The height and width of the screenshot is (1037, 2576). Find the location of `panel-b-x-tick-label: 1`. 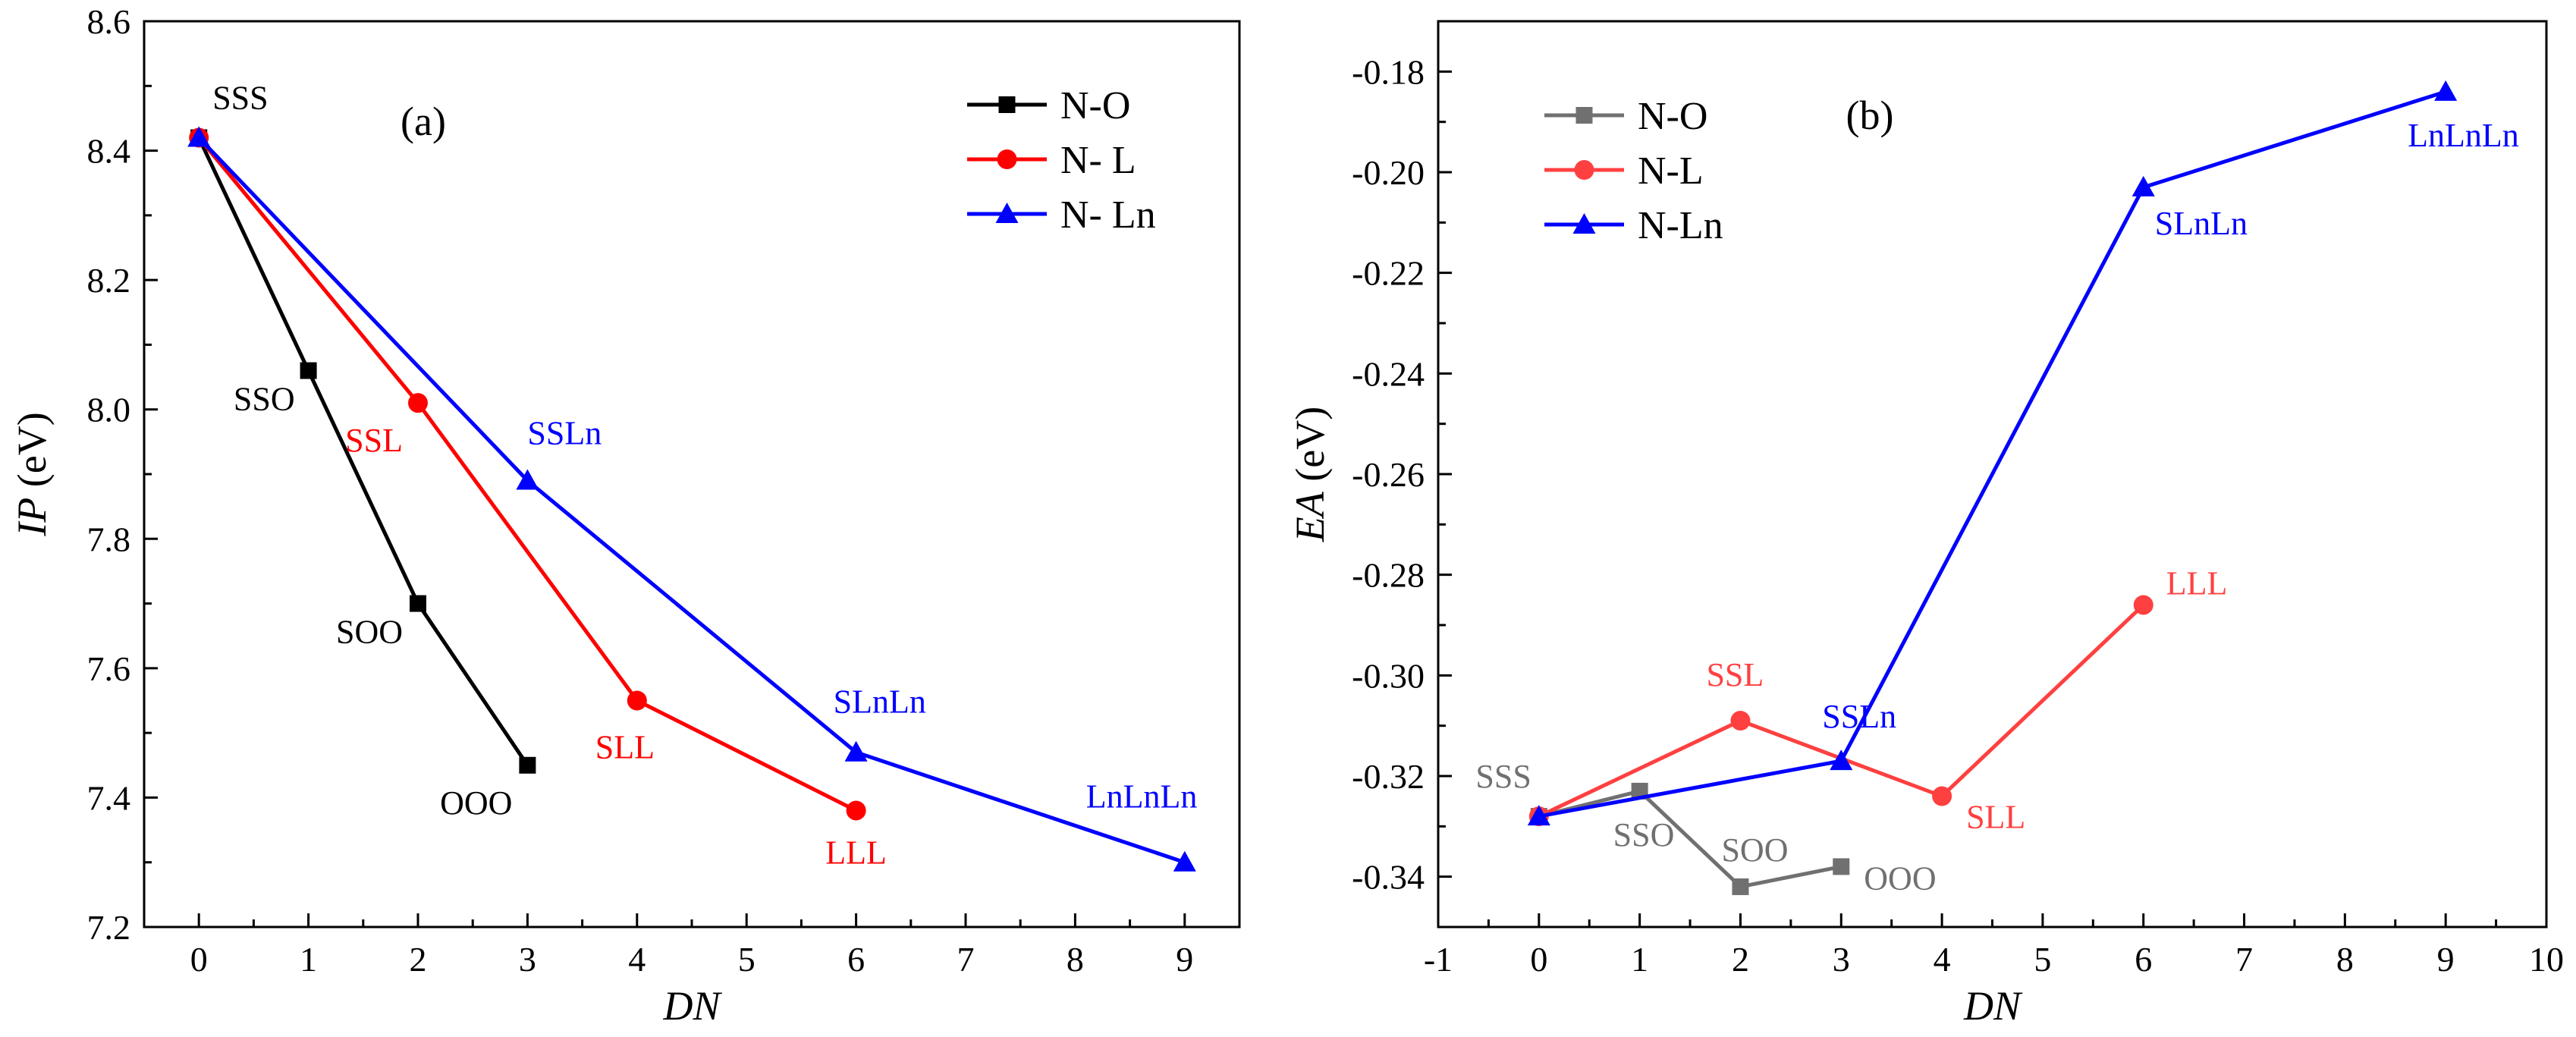

panel-b-x-tick-label: 1 is located at coordinates (1639, 960).